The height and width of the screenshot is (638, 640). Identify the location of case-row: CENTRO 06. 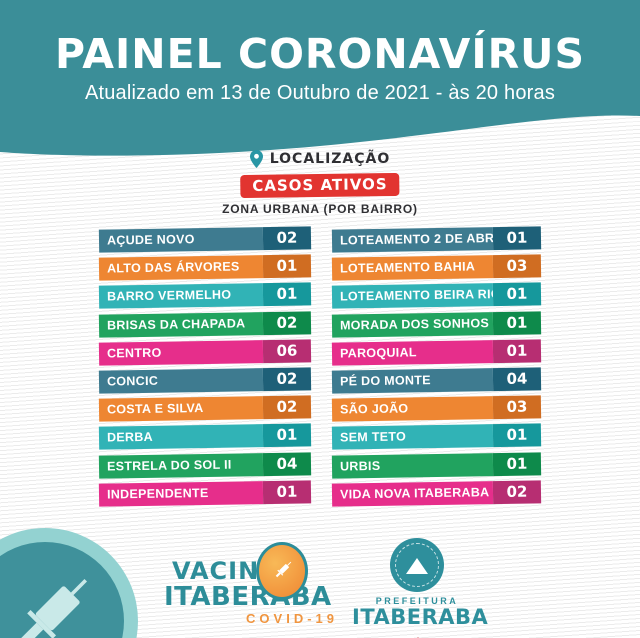
(205, 352).